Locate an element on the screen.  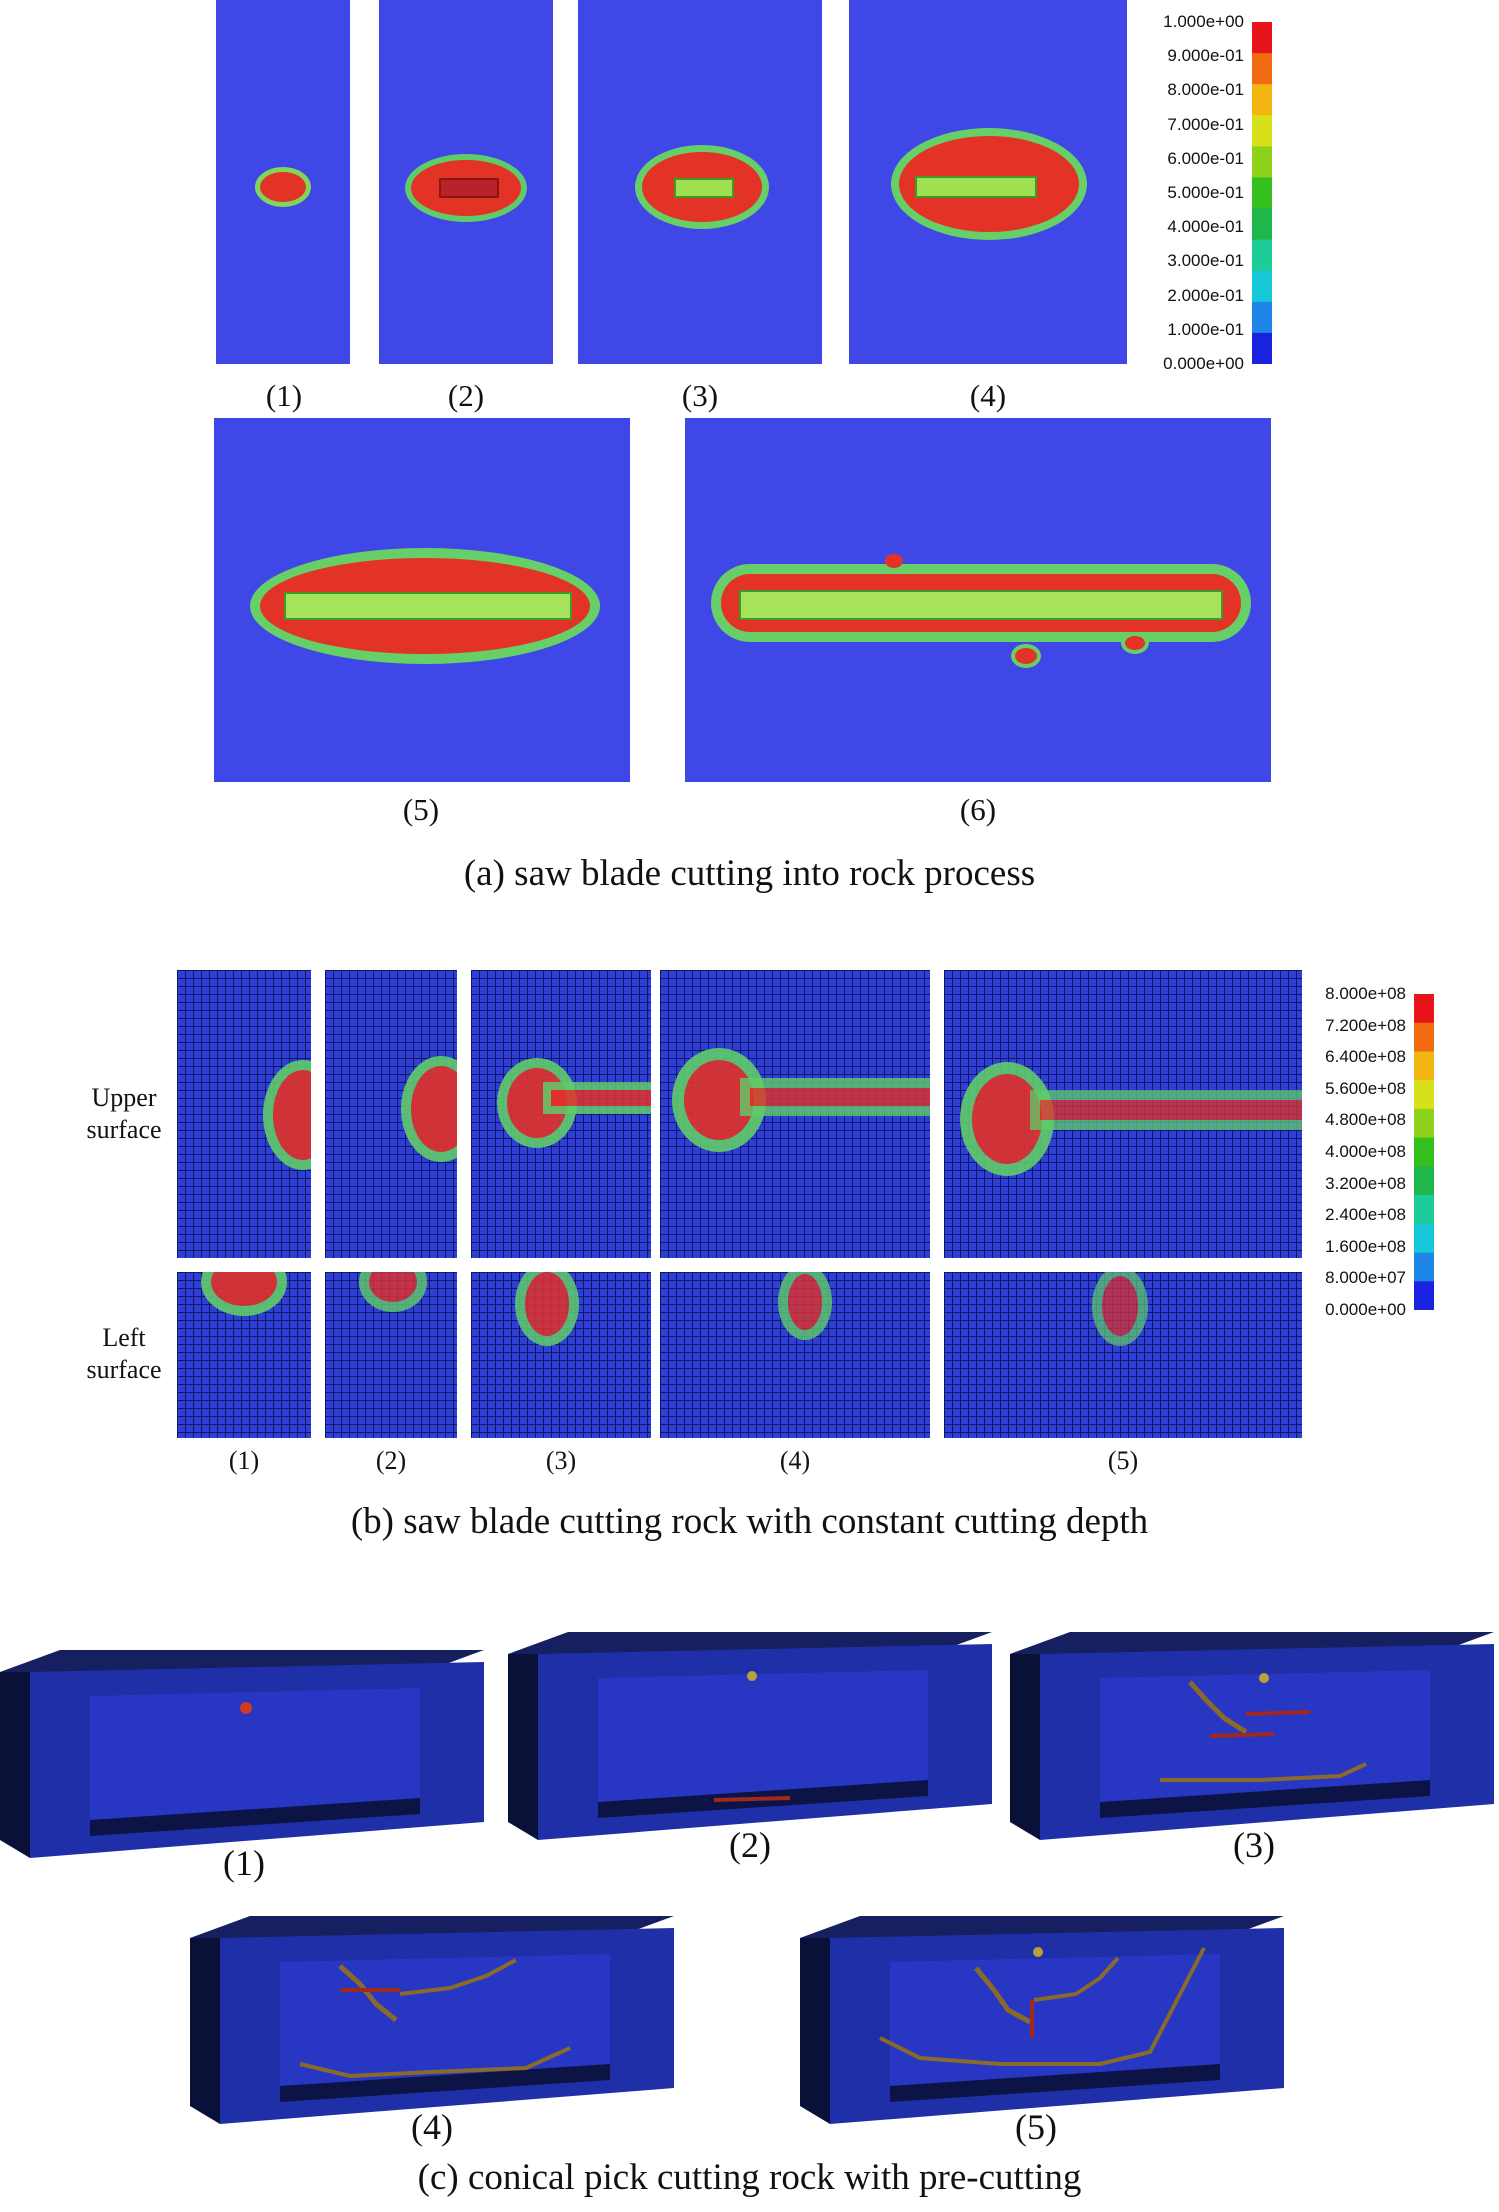
mesh-upper-b3 is located at coordinates (561, 1114).